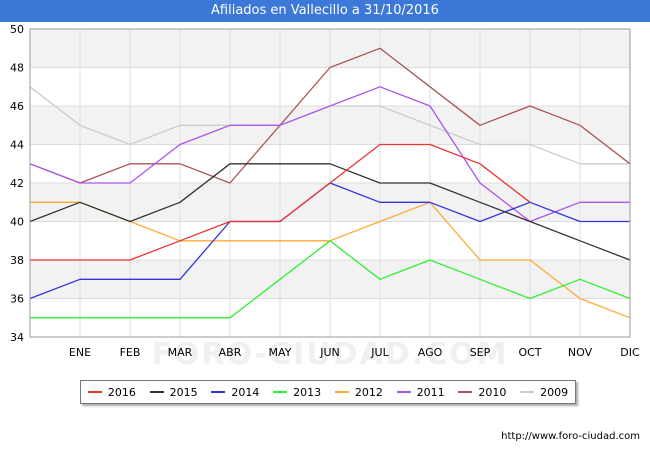 This screenshot has width=650, height=450. What do you see at coordinates (430, 392) in the screenshot?
I see `legend-label: 2011` at bounding box center [430, 392].